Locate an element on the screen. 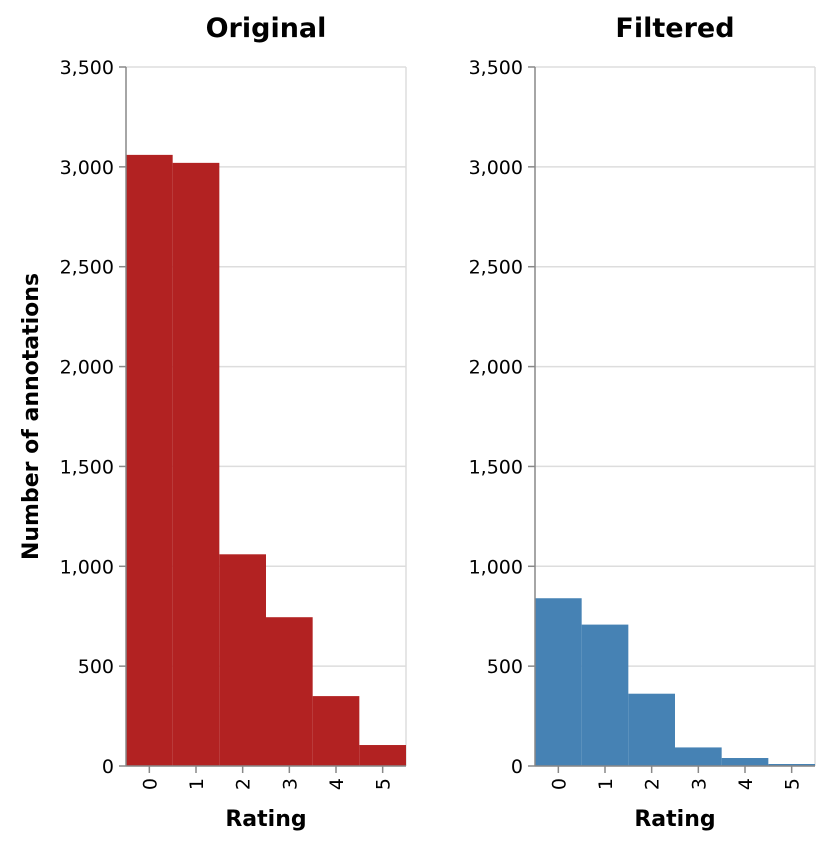 The height and width of the screenshot is (850, 830). panel-title: Filtered is located at coordinates (674, 28).